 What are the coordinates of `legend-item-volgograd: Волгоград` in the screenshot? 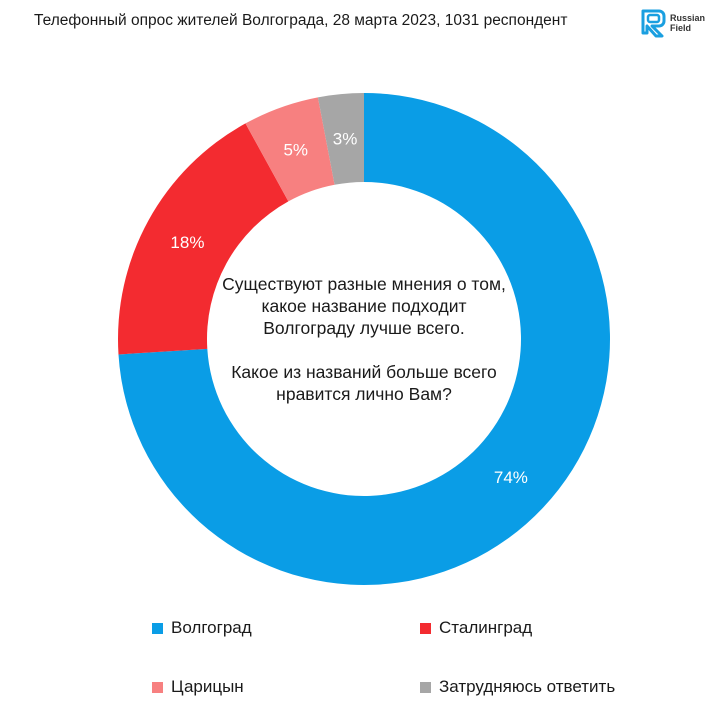 It's located at (202, 628).